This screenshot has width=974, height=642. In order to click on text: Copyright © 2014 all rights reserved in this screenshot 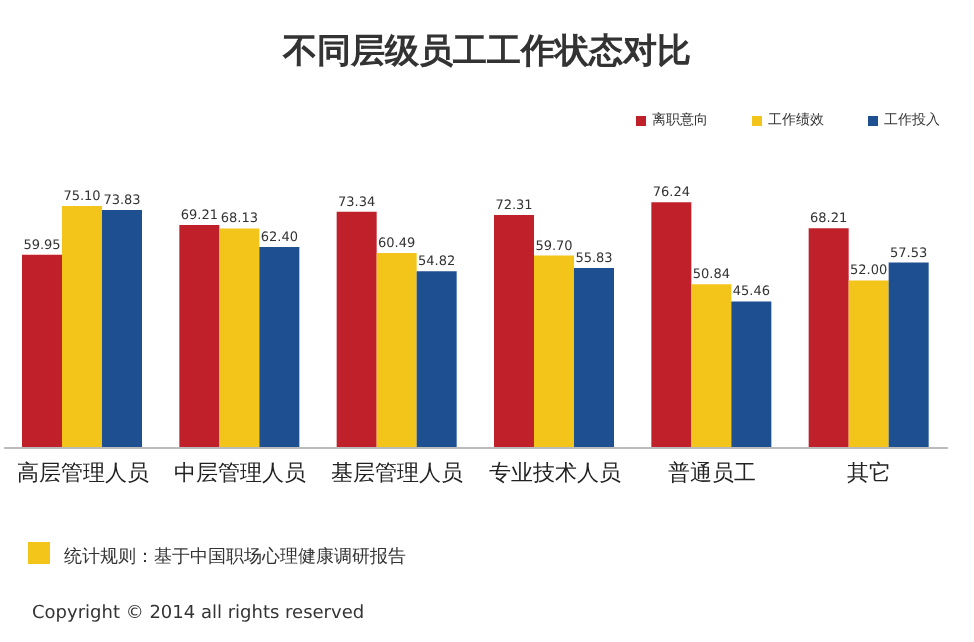, I will do `click(198, 614)`.